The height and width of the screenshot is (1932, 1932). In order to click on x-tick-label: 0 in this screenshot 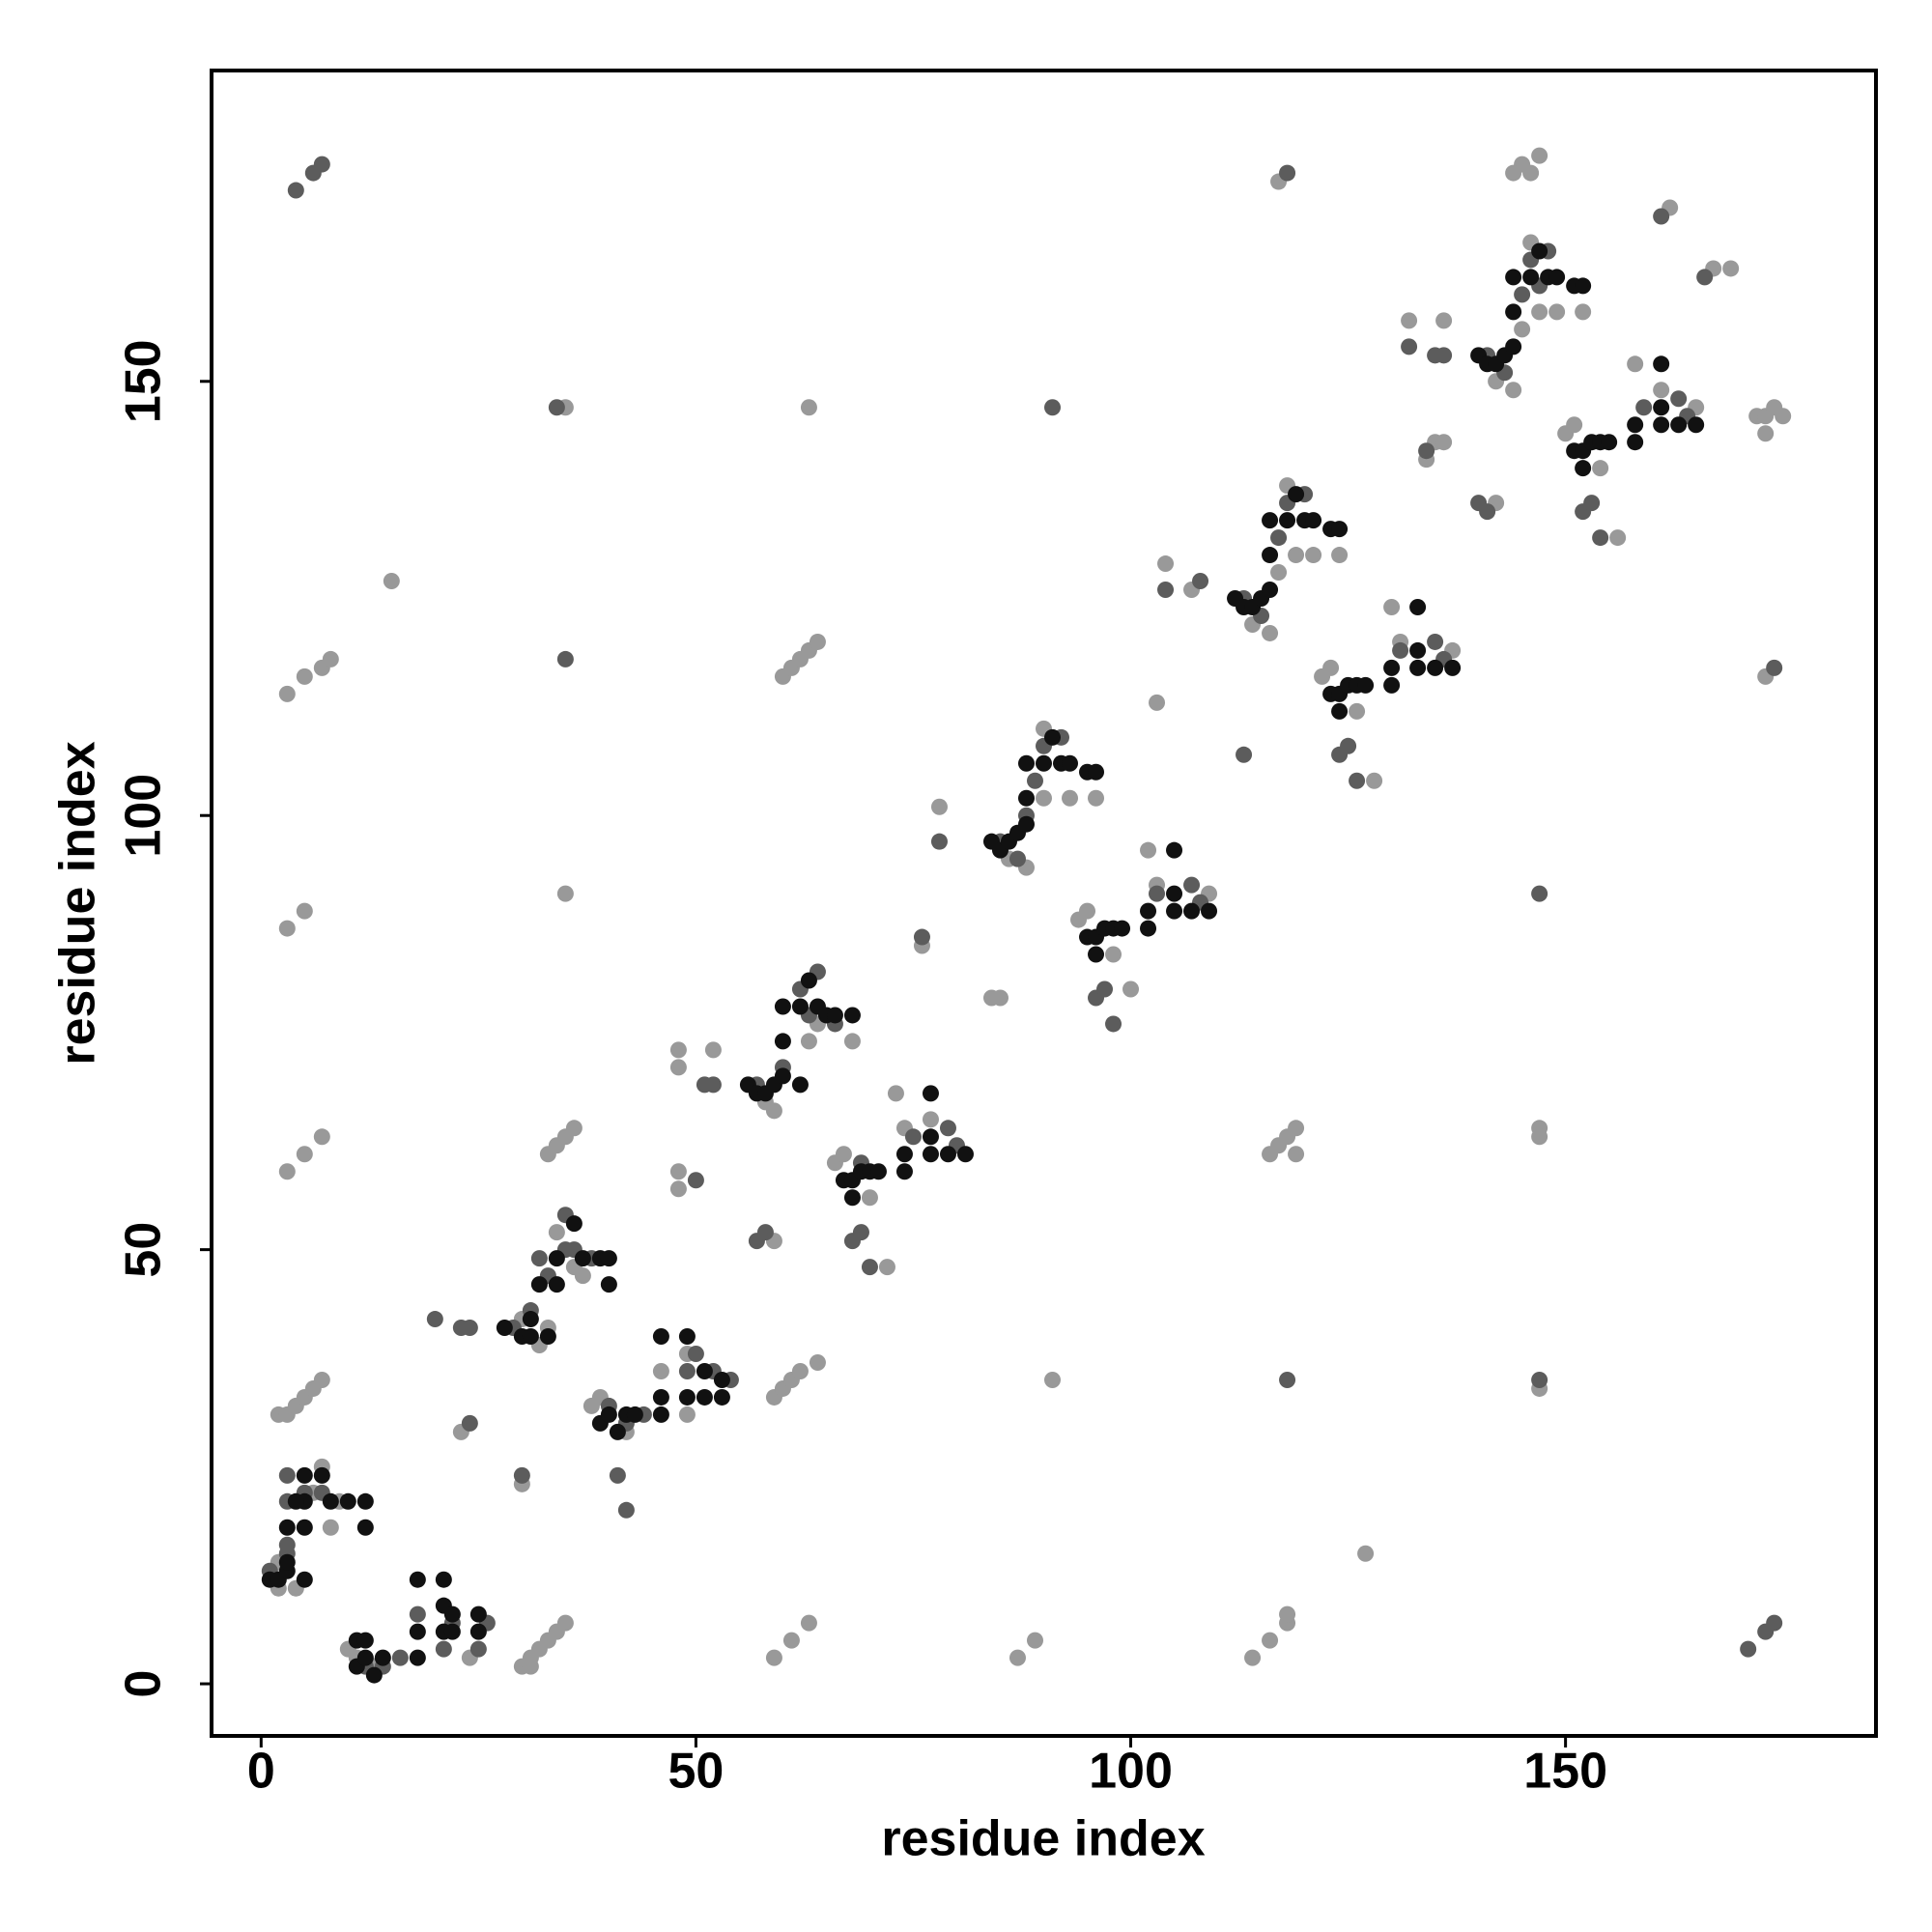, I will do `click(261, 1772)`.